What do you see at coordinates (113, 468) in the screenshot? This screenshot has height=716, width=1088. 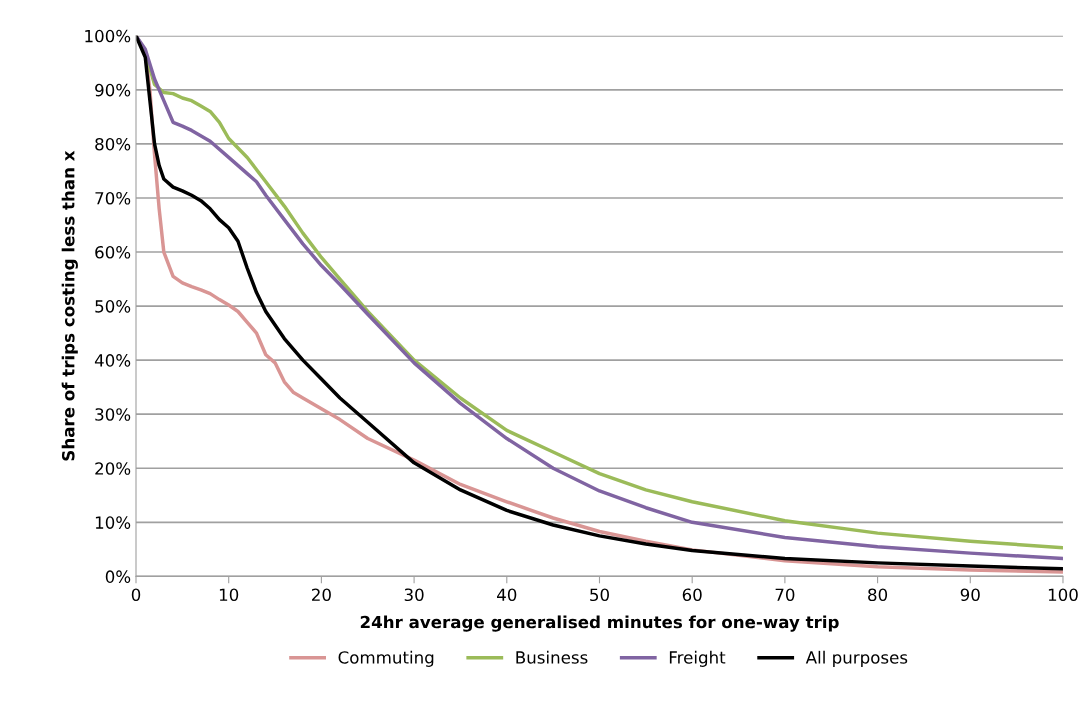 I see `y-tick-label: 20%` at bounding box center [113, 468].